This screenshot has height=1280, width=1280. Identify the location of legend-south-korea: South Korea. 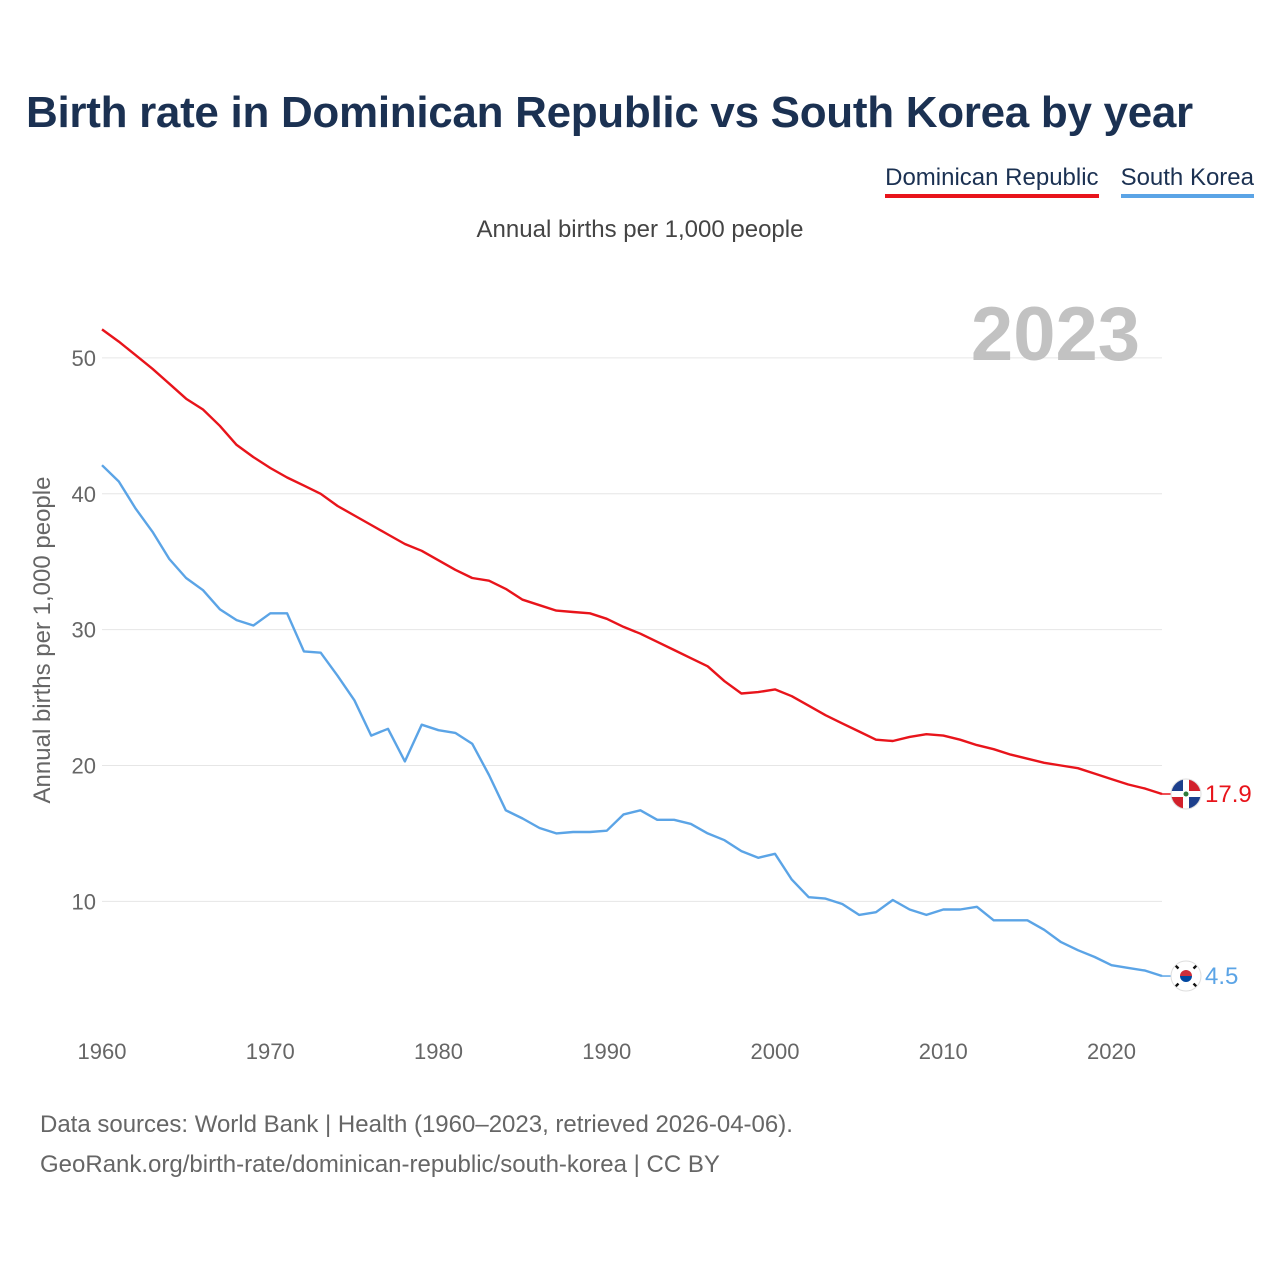
(1187, 181).